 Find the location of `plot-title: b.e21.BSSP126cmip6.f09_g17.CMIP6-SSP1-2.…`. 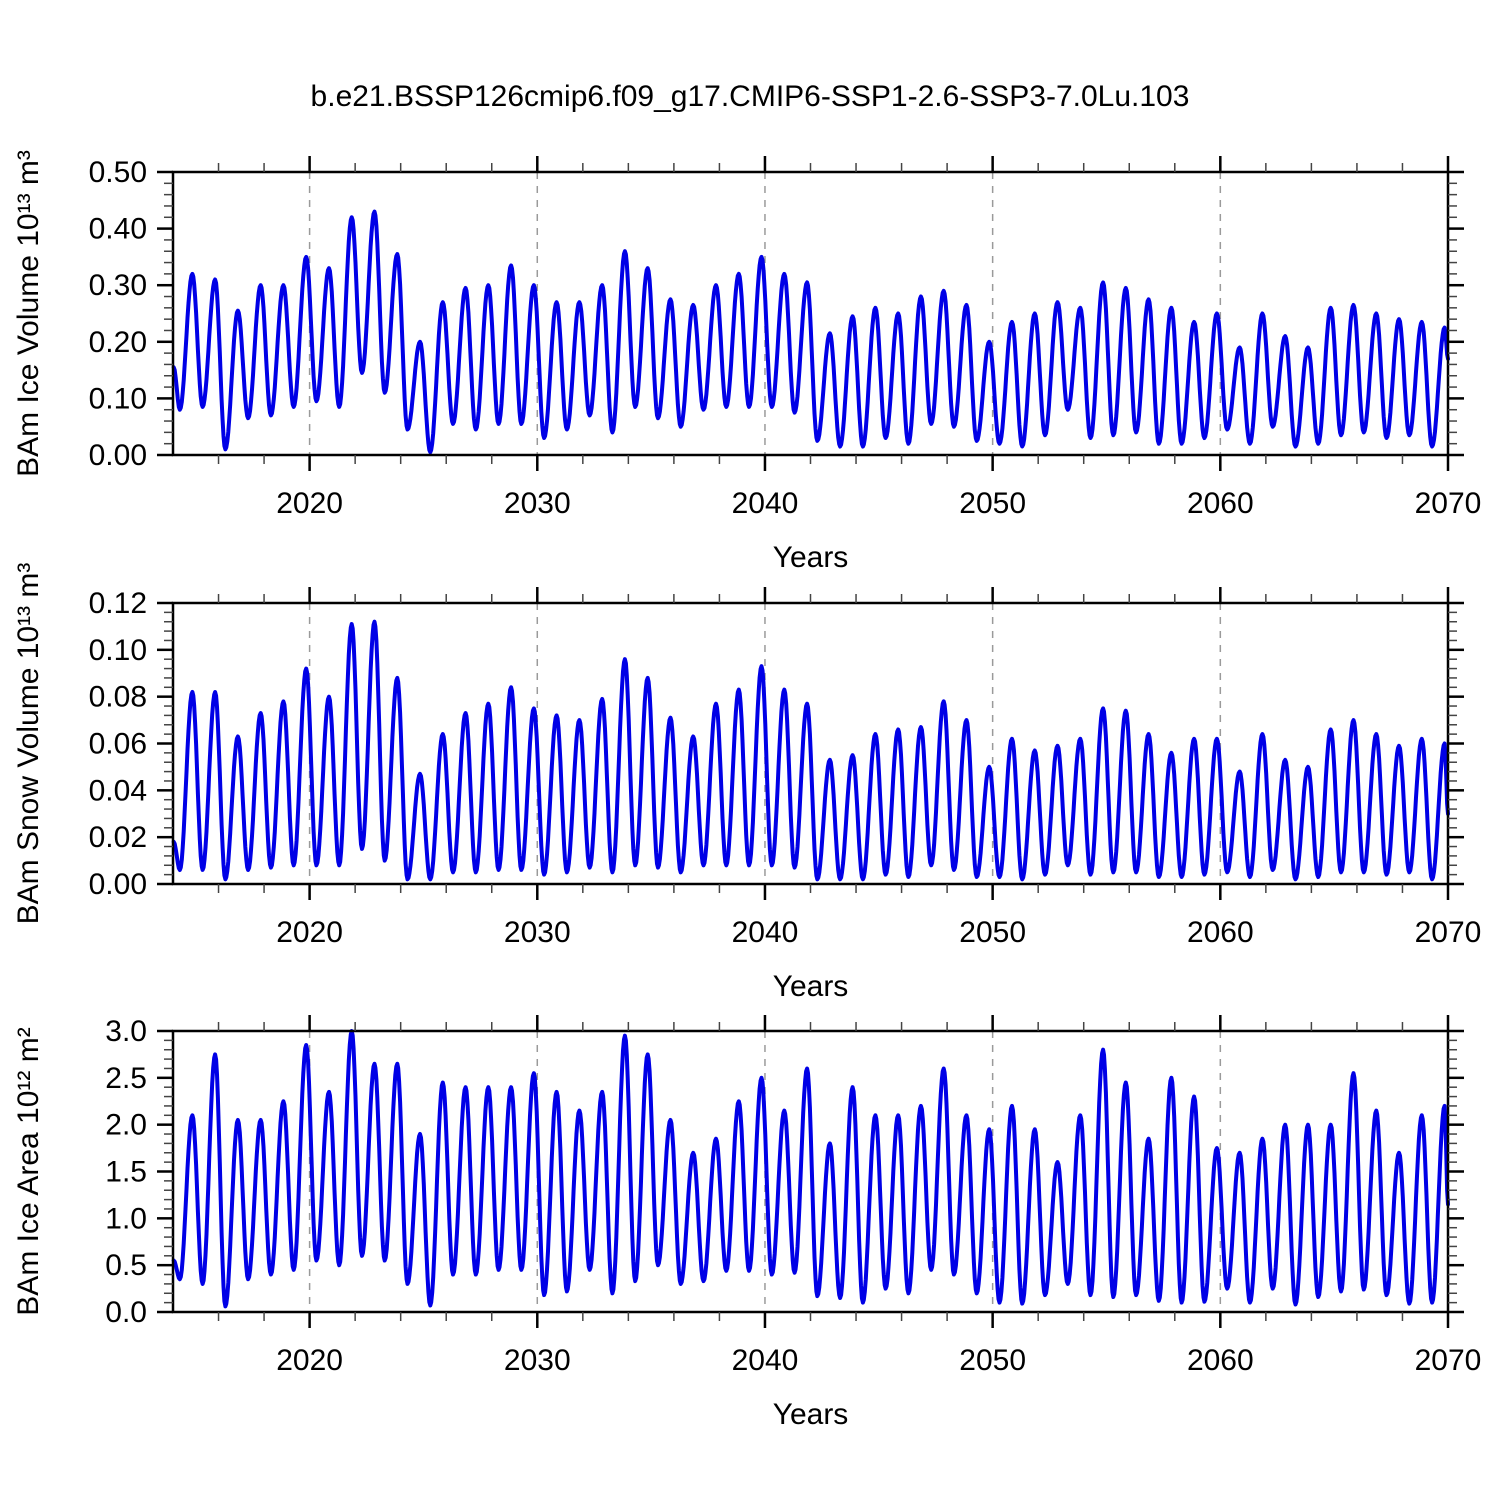

plot-title: b.e21.BSSP126cmip6.f09_g17.CMIP6-SSP1-2.… is located at coordinates (750, 96).